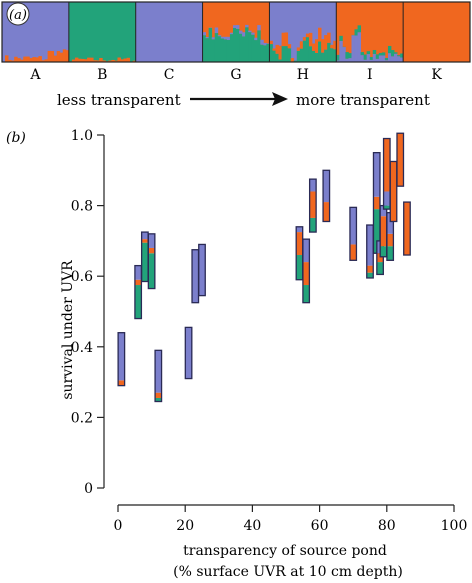 Image resolution: width=472 pixels, height=583 pixels. Describe the element at coordinates (35, 75) in the screenshot. I see `group-label-A: A` at that location.